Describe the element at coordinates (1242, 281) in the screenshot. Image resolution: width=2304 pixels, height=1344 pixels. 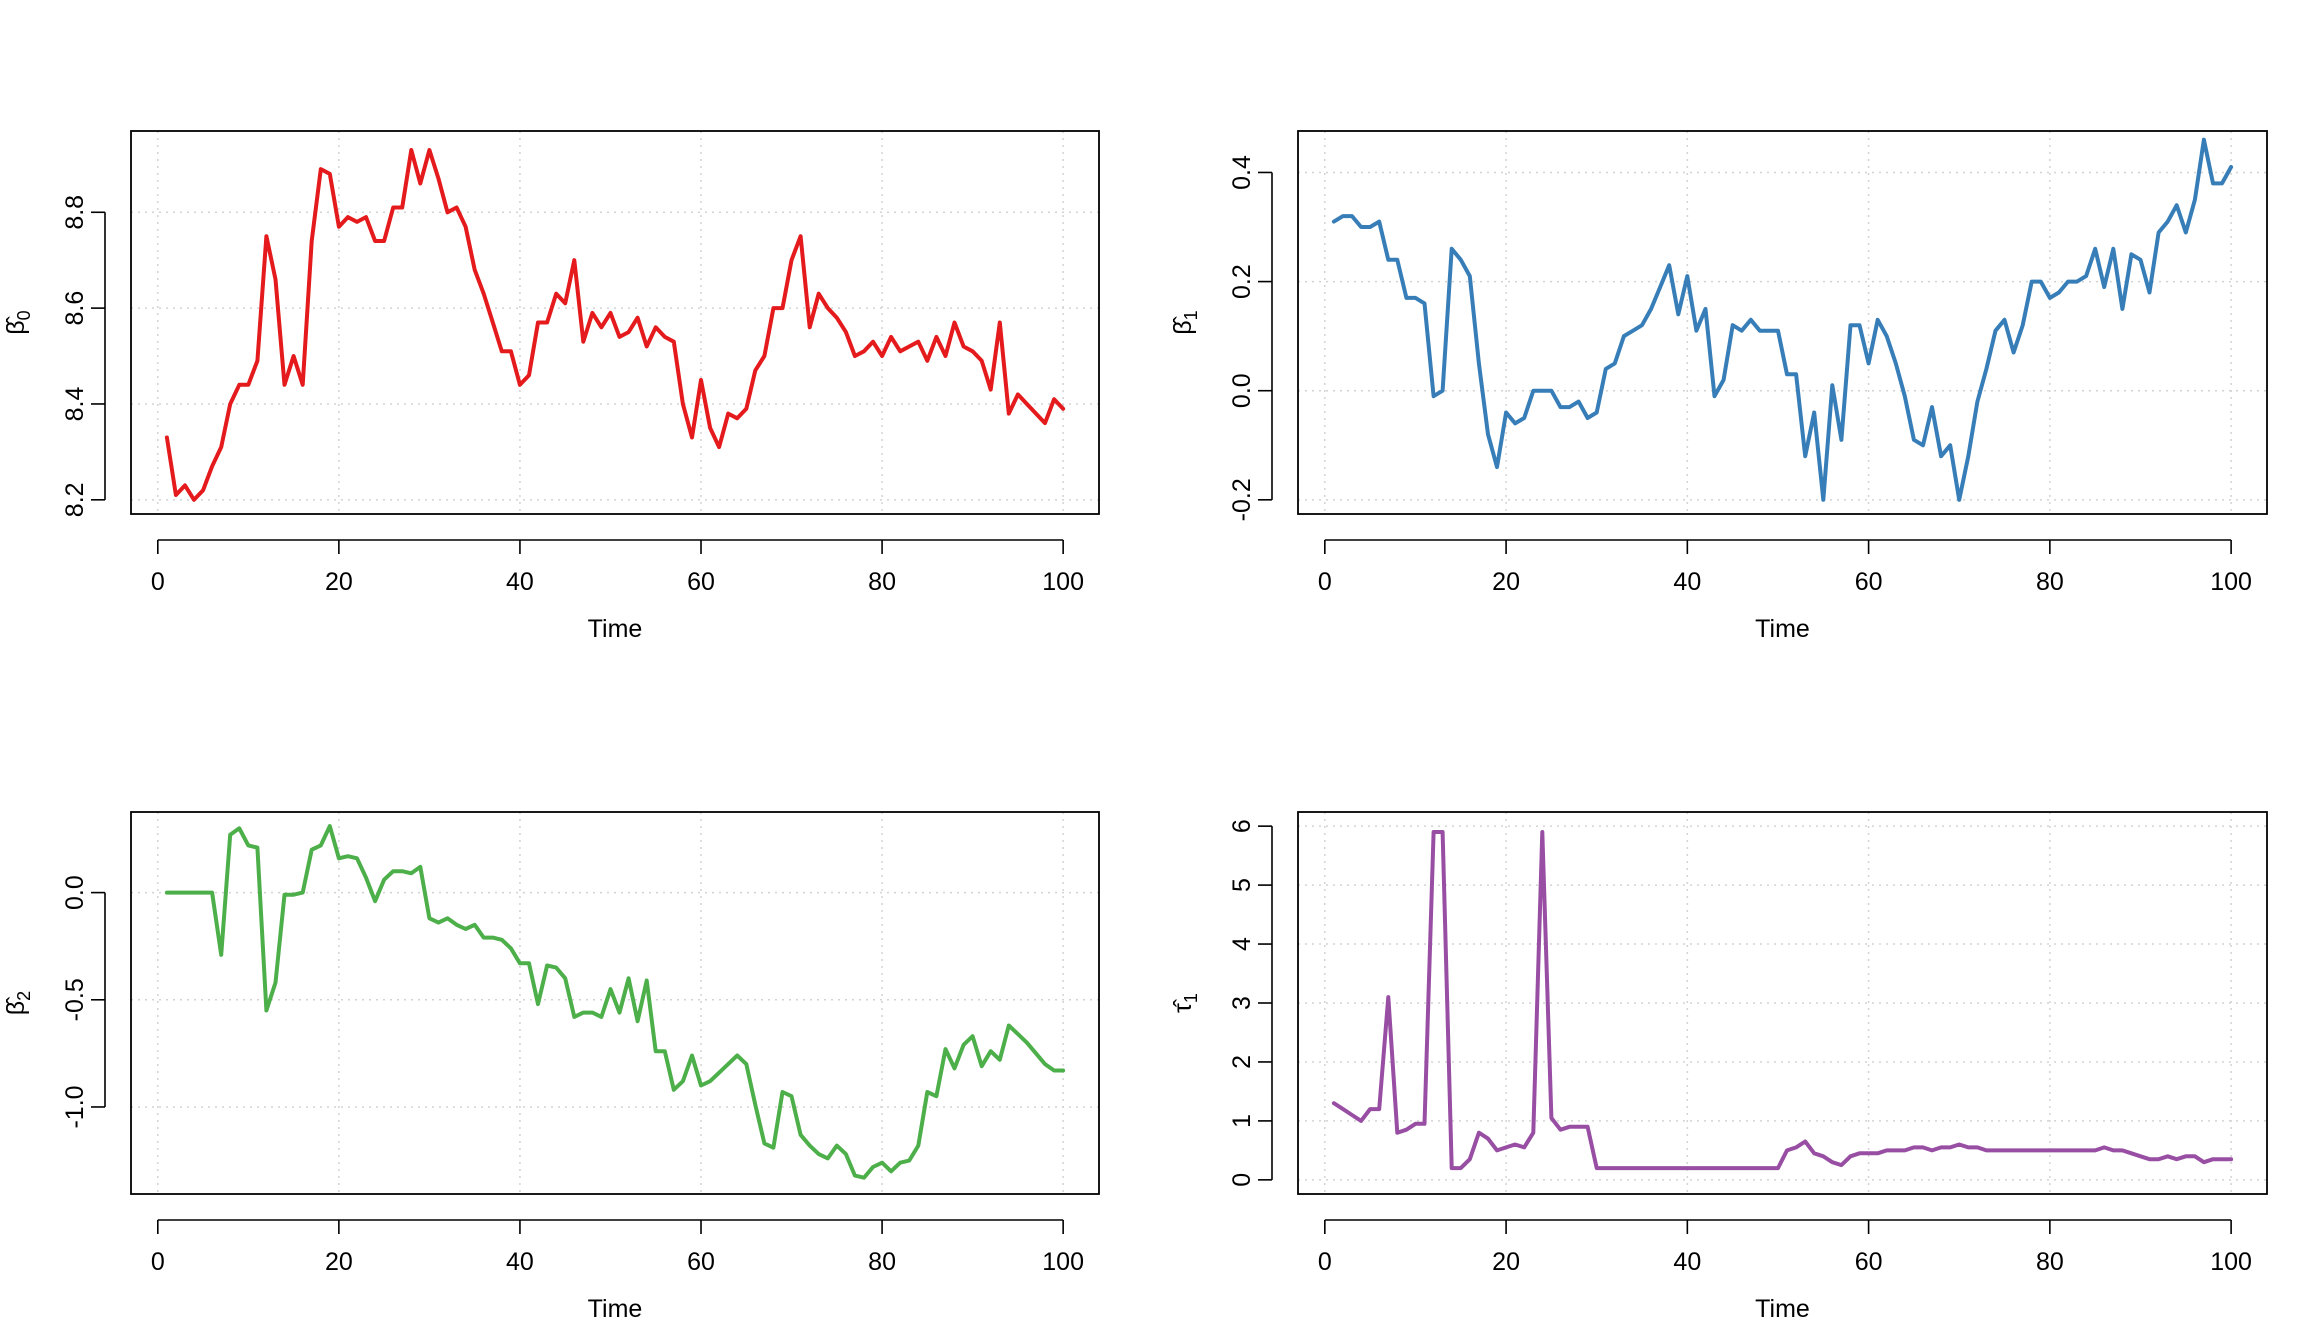
I see `y-tick-label: 0.2` at that location.